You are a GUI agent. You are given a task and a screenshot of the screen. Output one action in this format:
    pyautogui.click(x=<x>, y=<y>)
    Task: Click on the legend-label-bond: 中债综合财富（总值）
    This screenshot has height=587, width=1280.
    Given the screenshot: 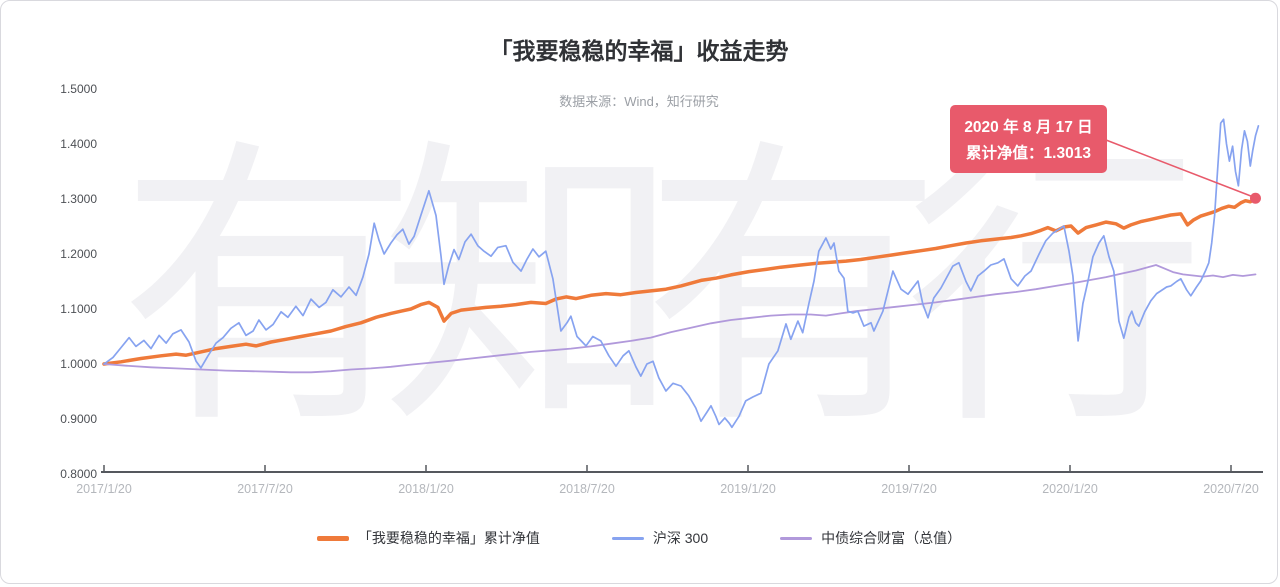 What is the action you would take?
    pyautogui.click(x=891, y=538)
    